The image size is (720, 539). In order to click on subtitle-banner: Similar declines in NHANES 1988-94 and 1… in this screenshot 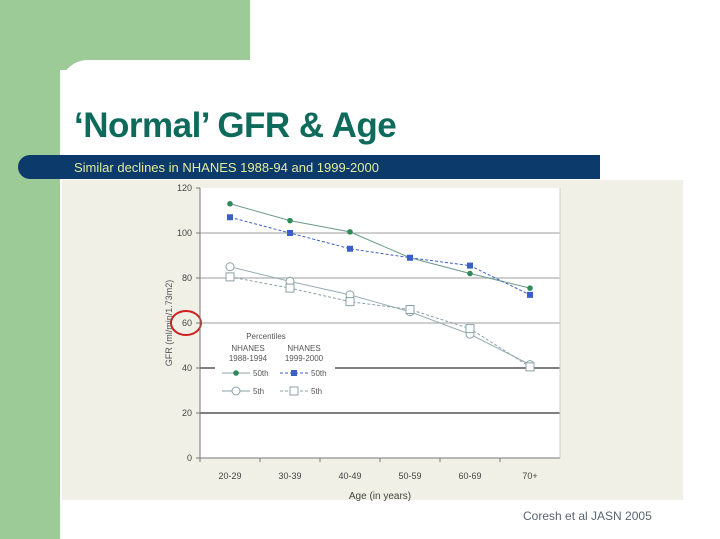, I will do `click(309, 167)`.